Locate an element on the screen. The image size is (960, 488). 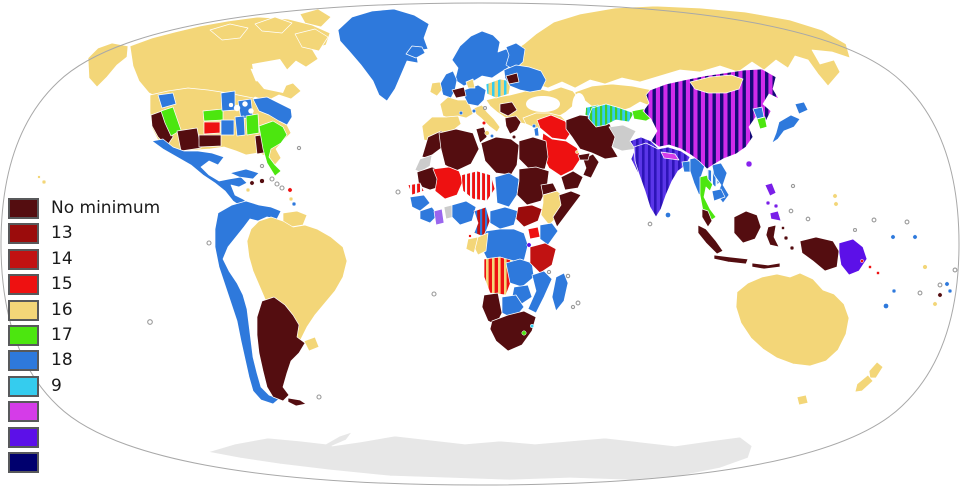
region-egypt is located at coordinates (533, 153).